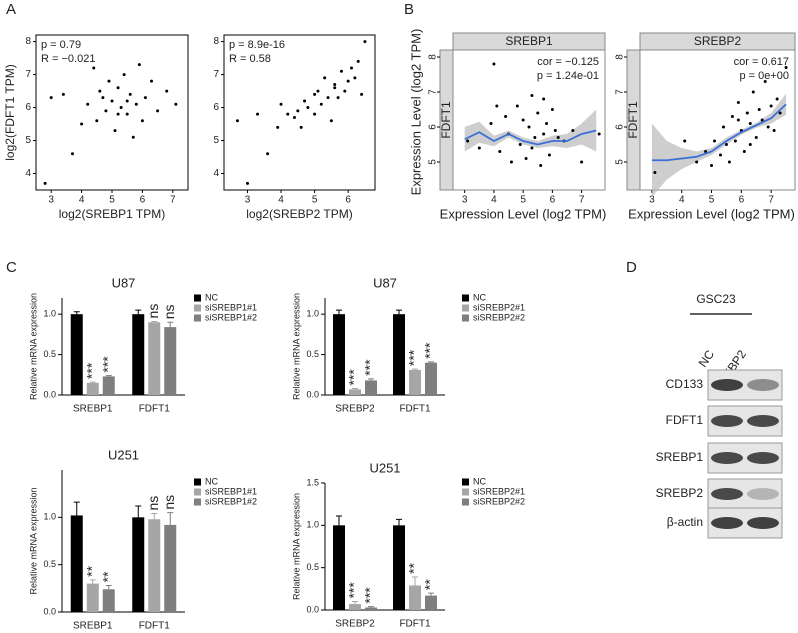  I want to click on legend-label: siSREBP2#2, so click(499, 501).